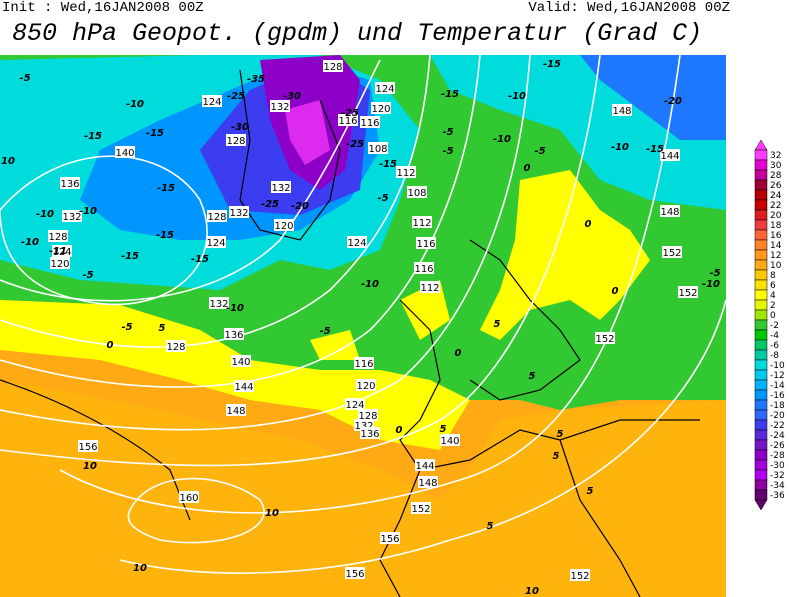 Image resolution: width=789 pixels, height=597 pixels. Describe the element at coordinates (777, 436) in the screenshot. I see `colorbar-tick-label: -24` at that location.